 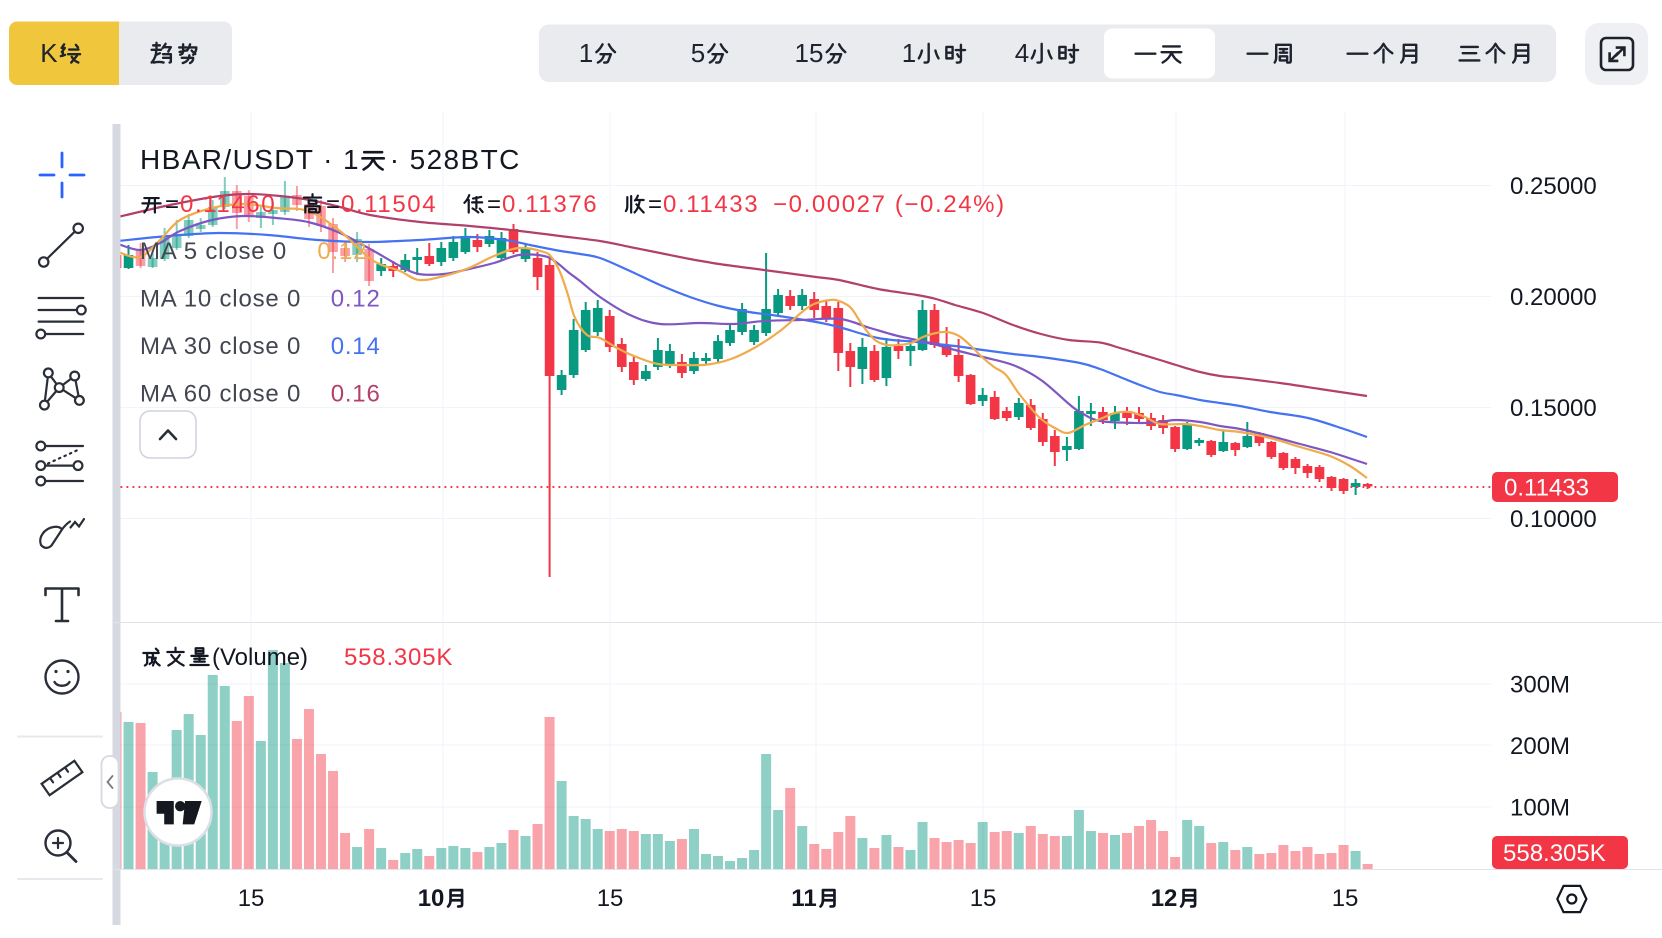 What do you see at coordinates (213, 251) in the screenshot?
I see `svg-text: MA 5 close 0` at bounding box center [213, 251].